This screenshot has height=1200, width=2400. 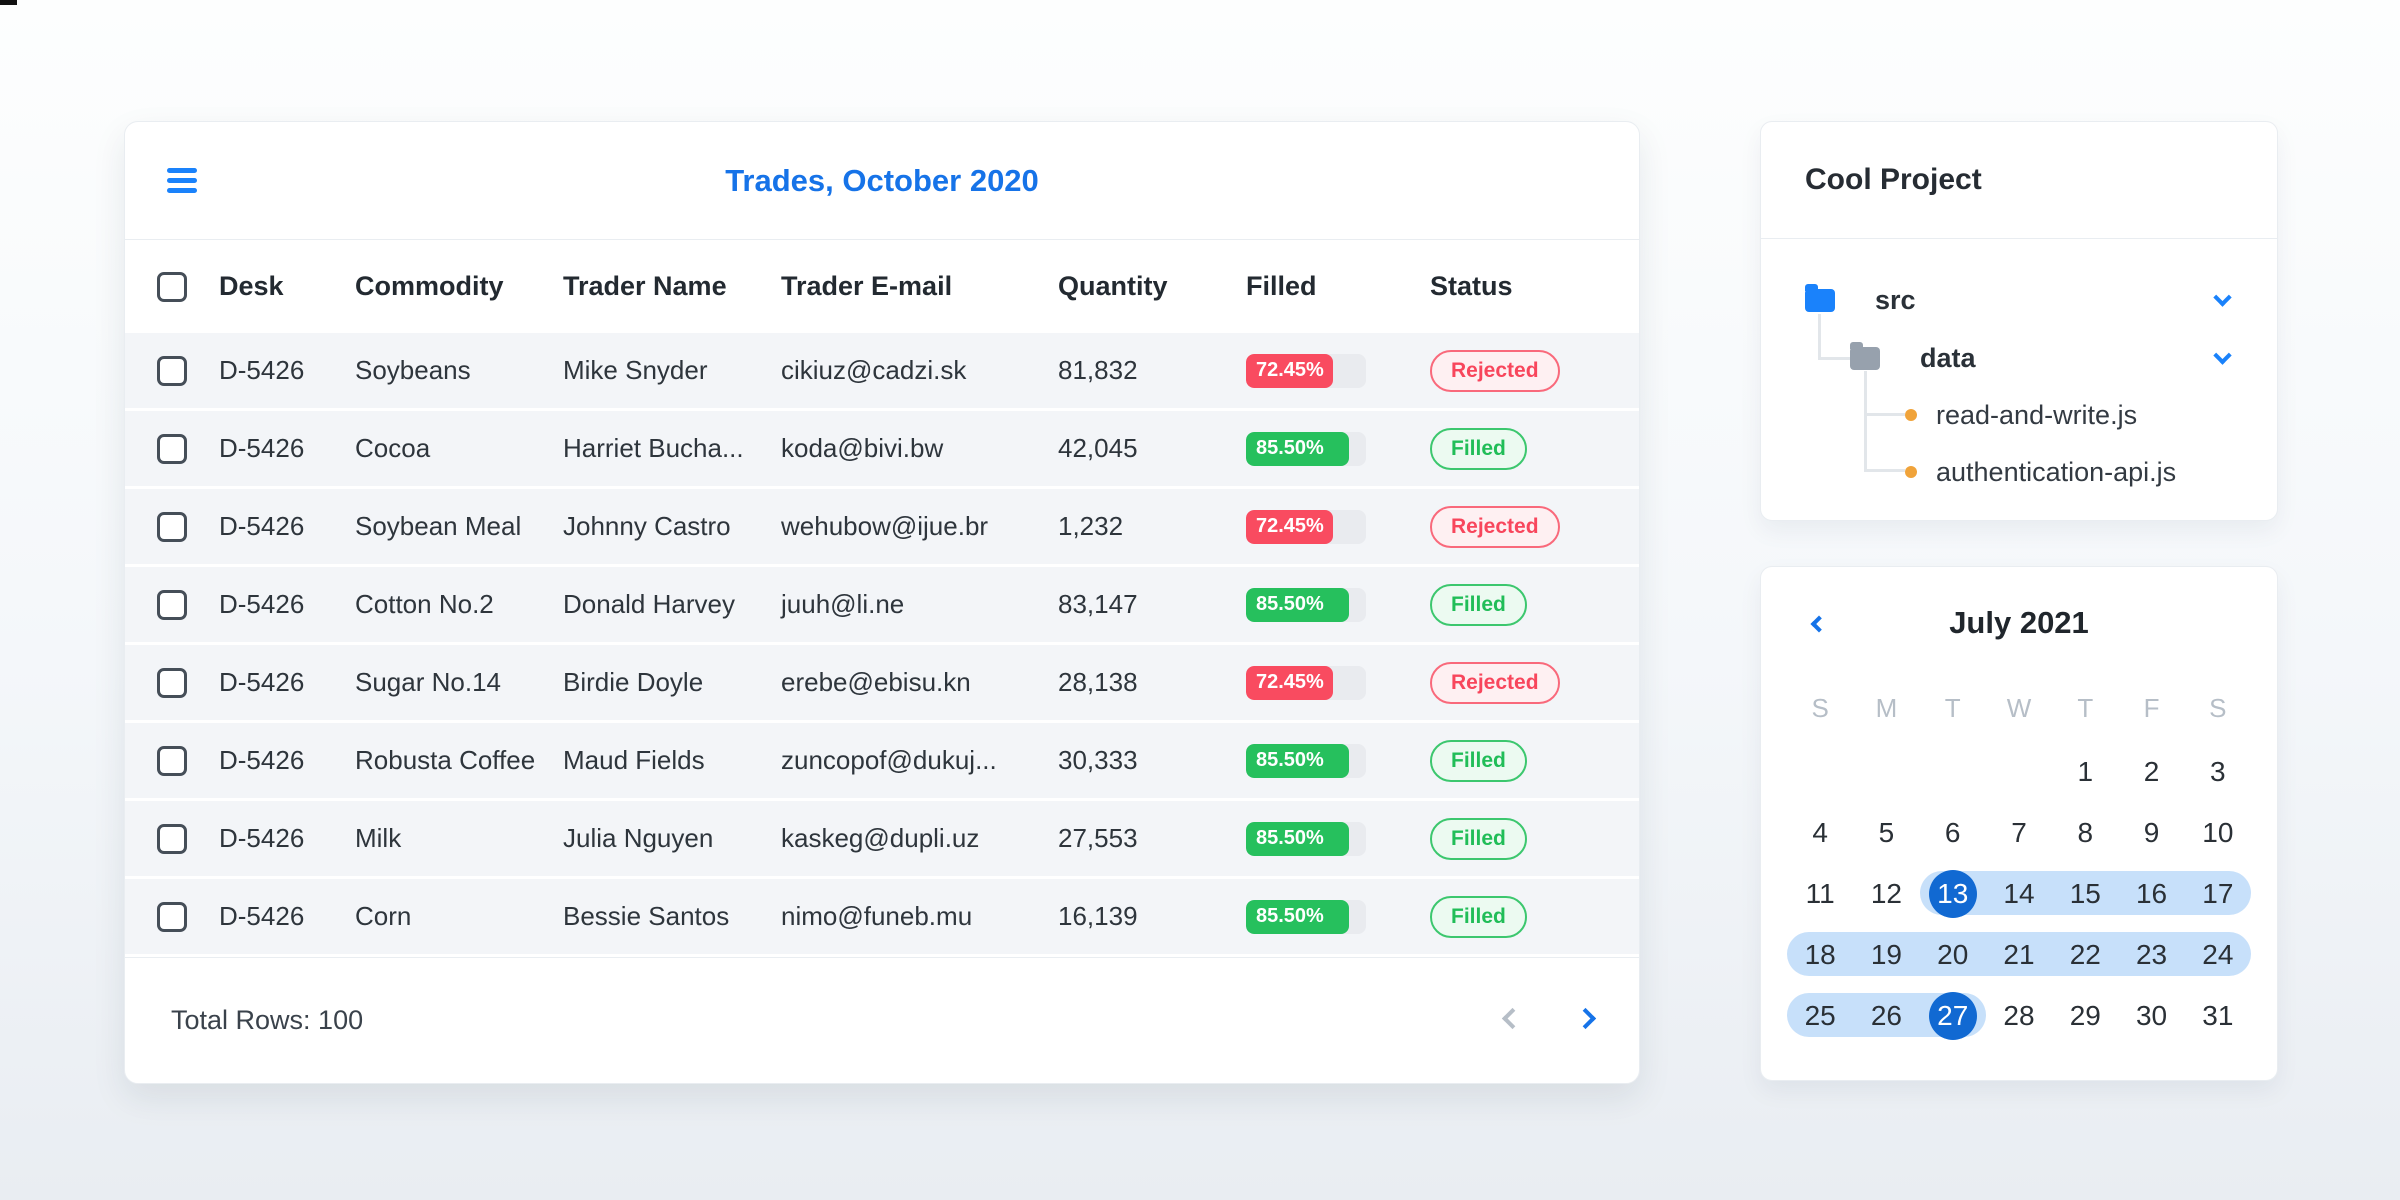 I want to click on tree-item-file: authentication-api.js, so click(x=2019, y=472).